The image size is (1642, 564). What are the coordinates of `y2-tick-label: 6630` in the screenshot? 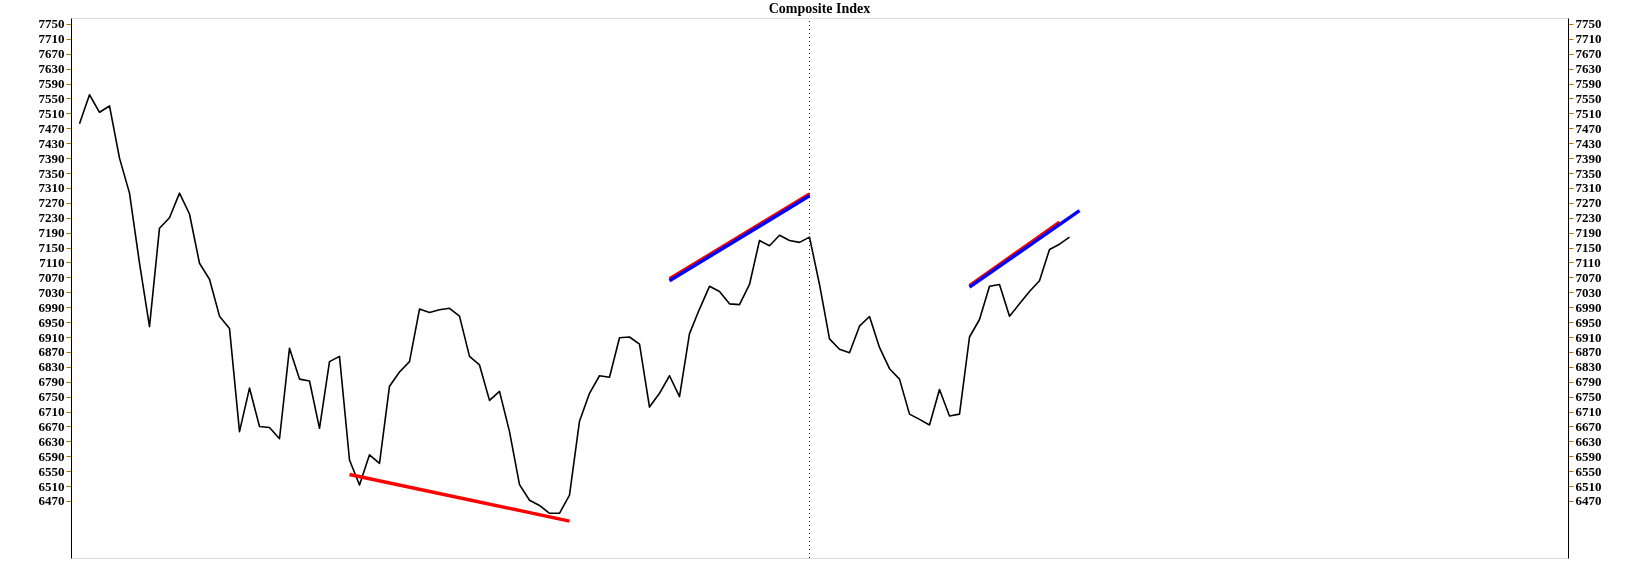 It's located at (1588, 441).